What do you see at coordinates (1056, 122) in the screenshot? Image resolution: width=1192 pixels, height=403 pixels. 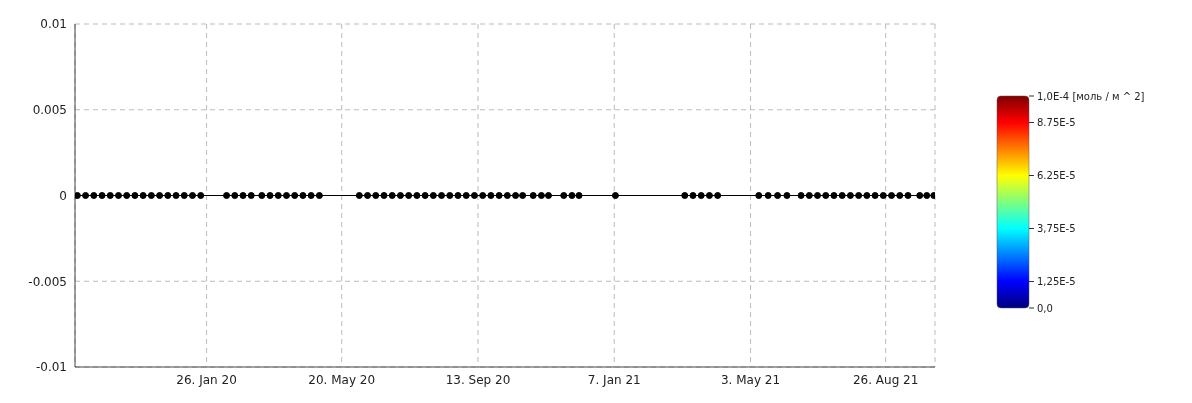 I see `color-bar-label: 8.75E-5` at bounding box center [1056, 122].